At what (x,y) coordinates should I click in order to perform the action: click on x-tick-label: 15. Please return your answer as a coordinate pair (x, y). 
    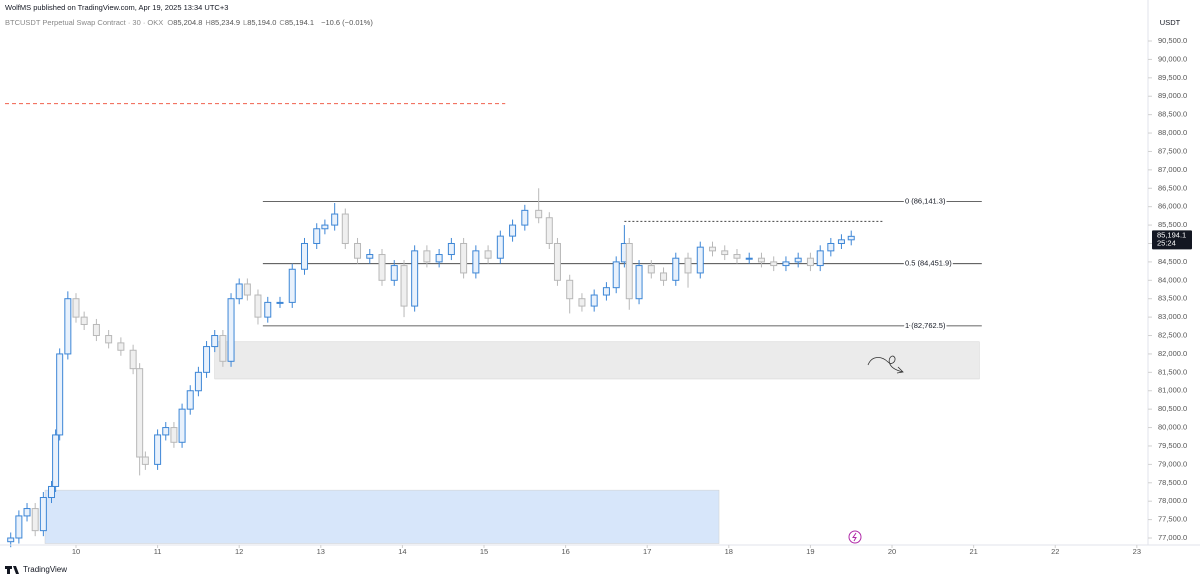
    Looking at the image, I should click on (484, 551).